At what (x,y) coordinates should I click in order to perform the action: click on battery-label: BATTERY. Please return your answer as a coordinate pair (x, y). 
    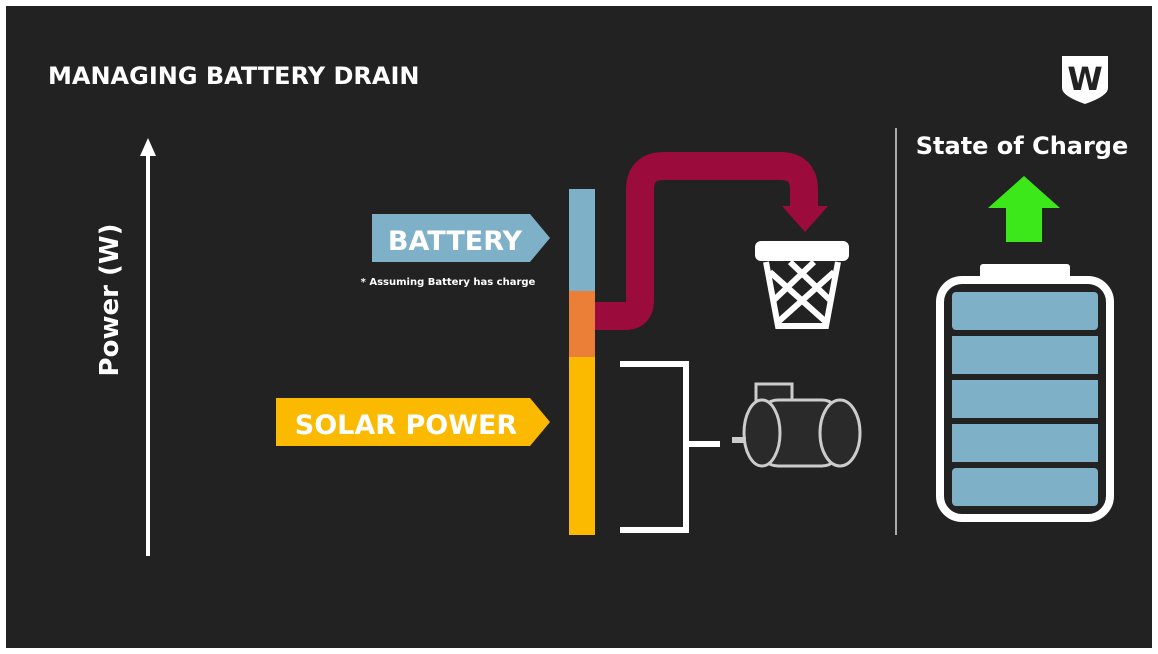
    Looking at the image, I should click on (455, 241).